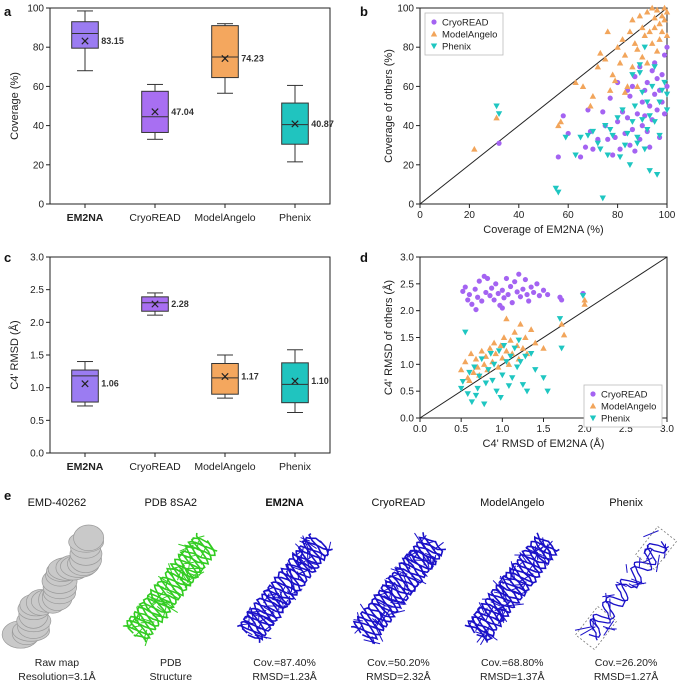 The image size is (683, 694). What do you see at coordinates (97, 41) in the screenshot?
I see `box-em2na: 83.15` at bounding box center [97, 41].